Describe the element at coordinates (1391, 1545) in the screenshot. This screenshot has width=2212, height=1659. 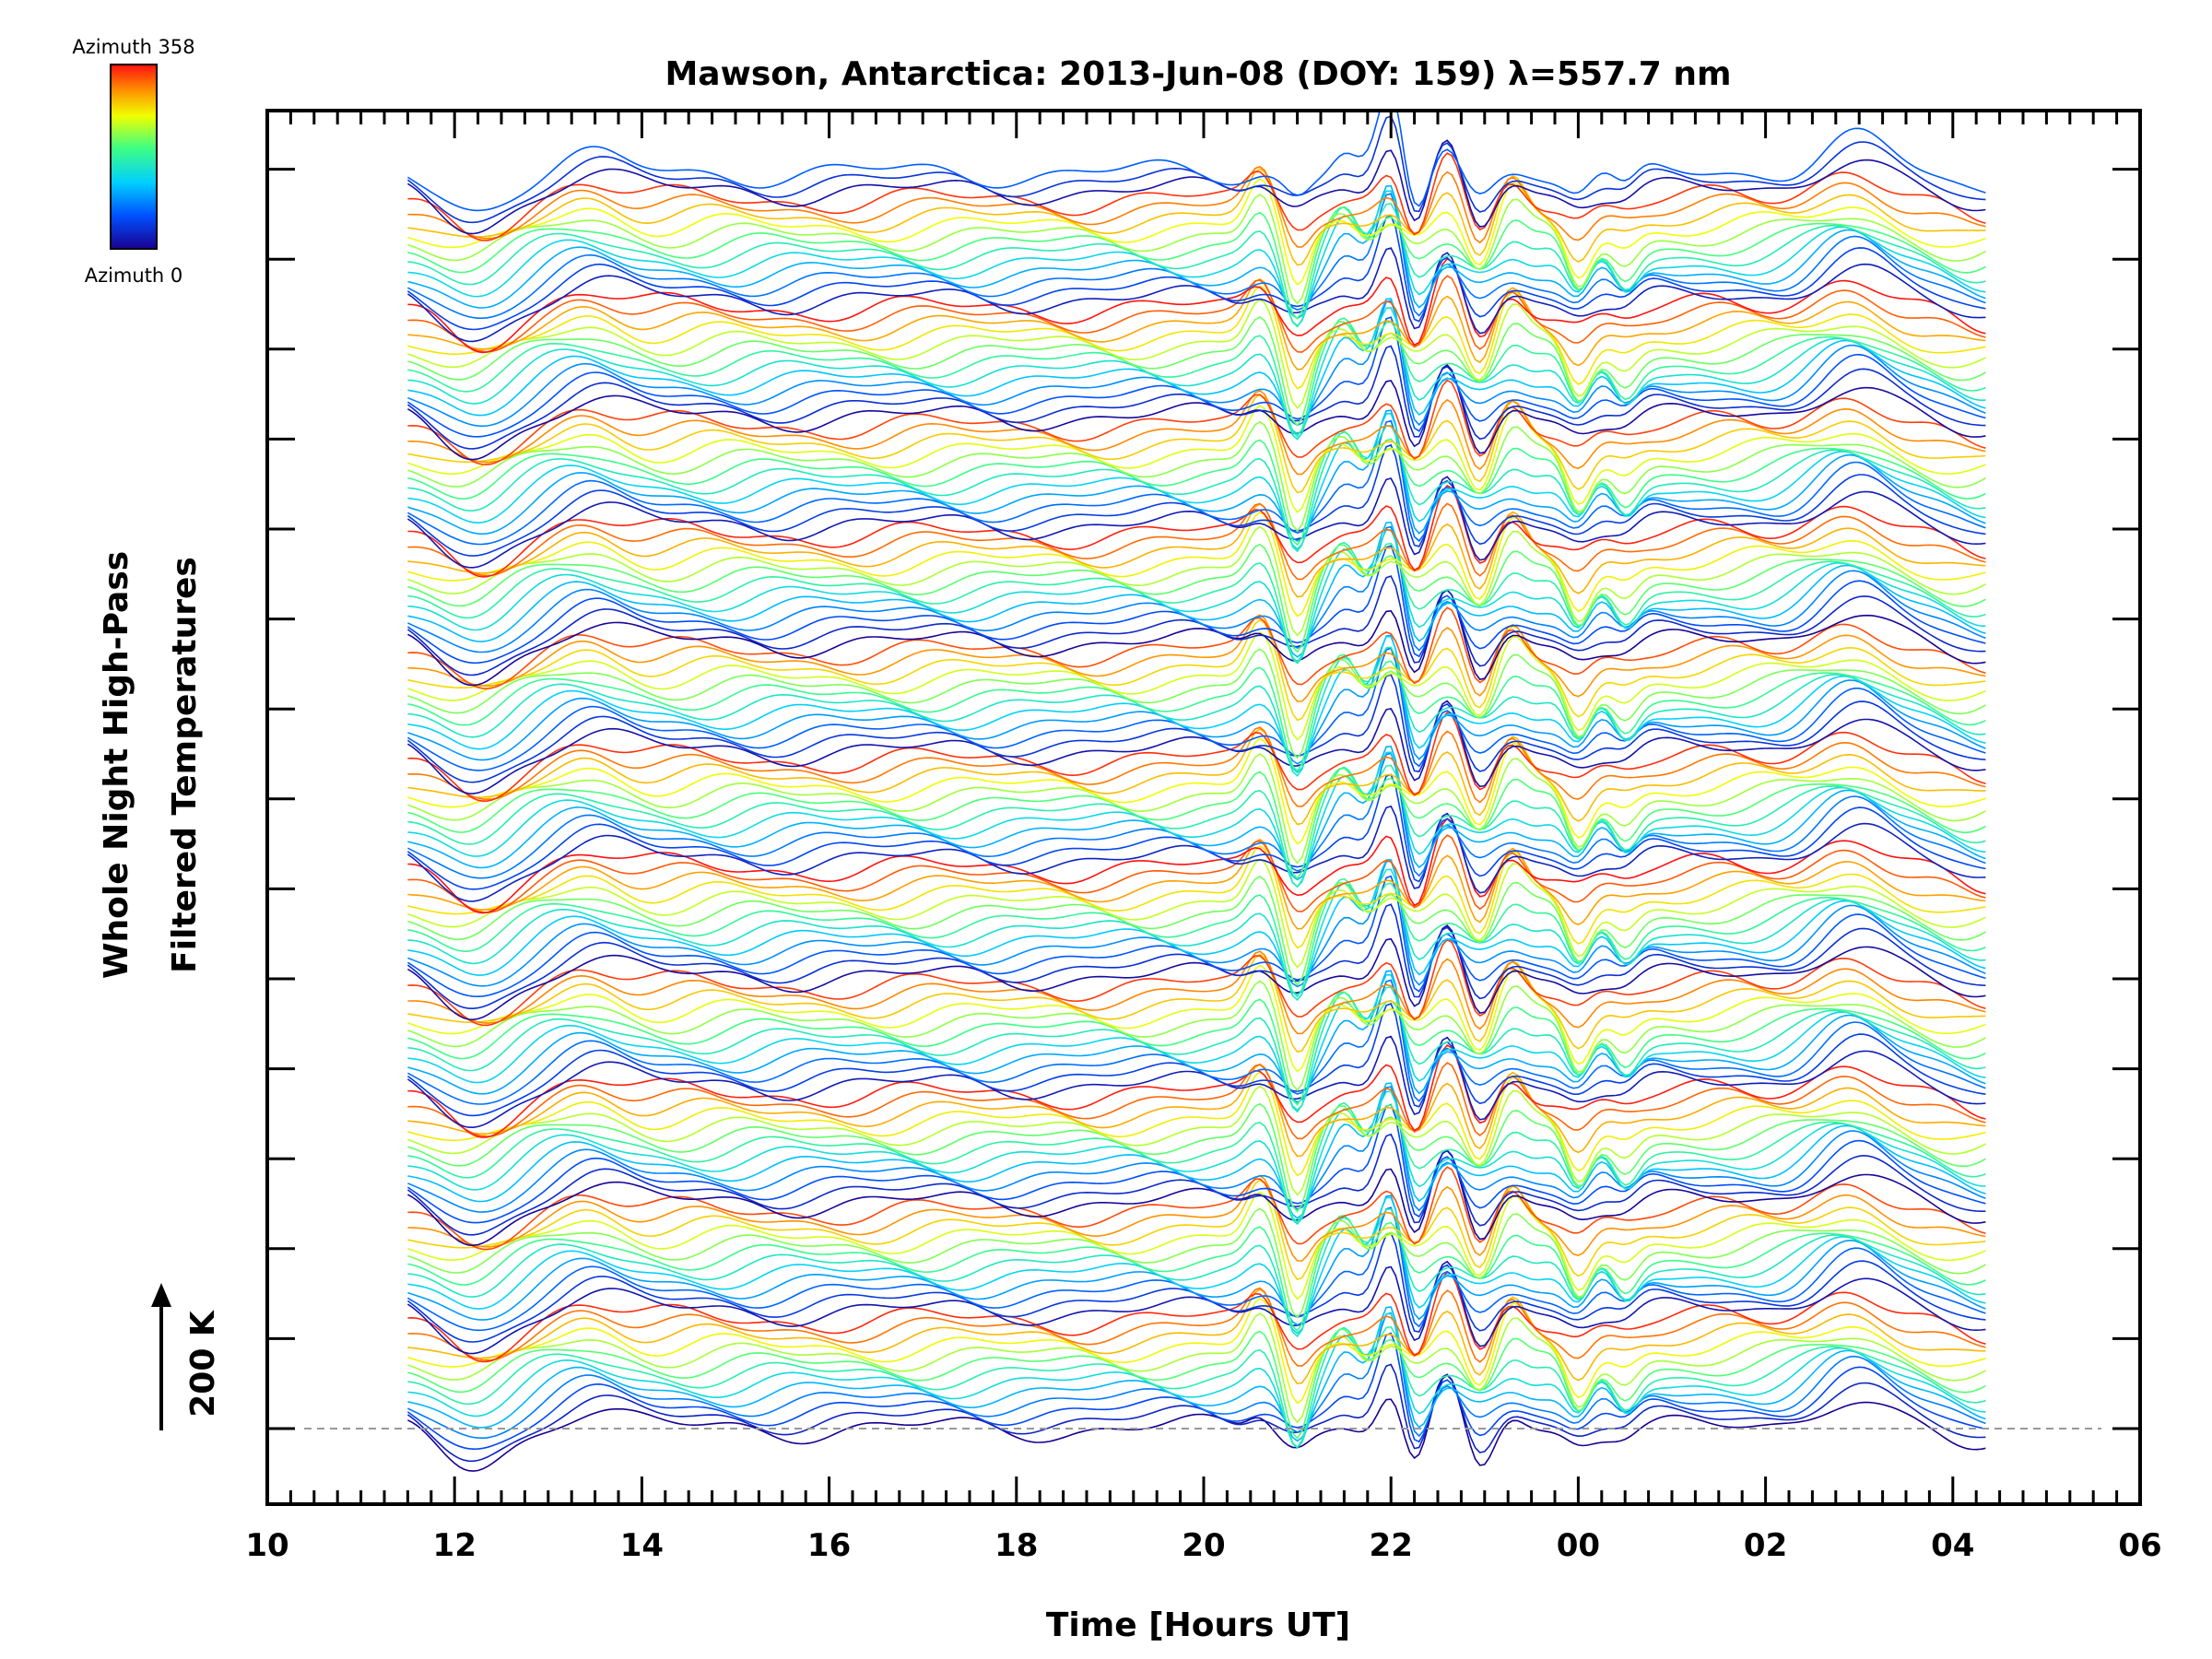
I see `x-tick-label: 22` at that location.